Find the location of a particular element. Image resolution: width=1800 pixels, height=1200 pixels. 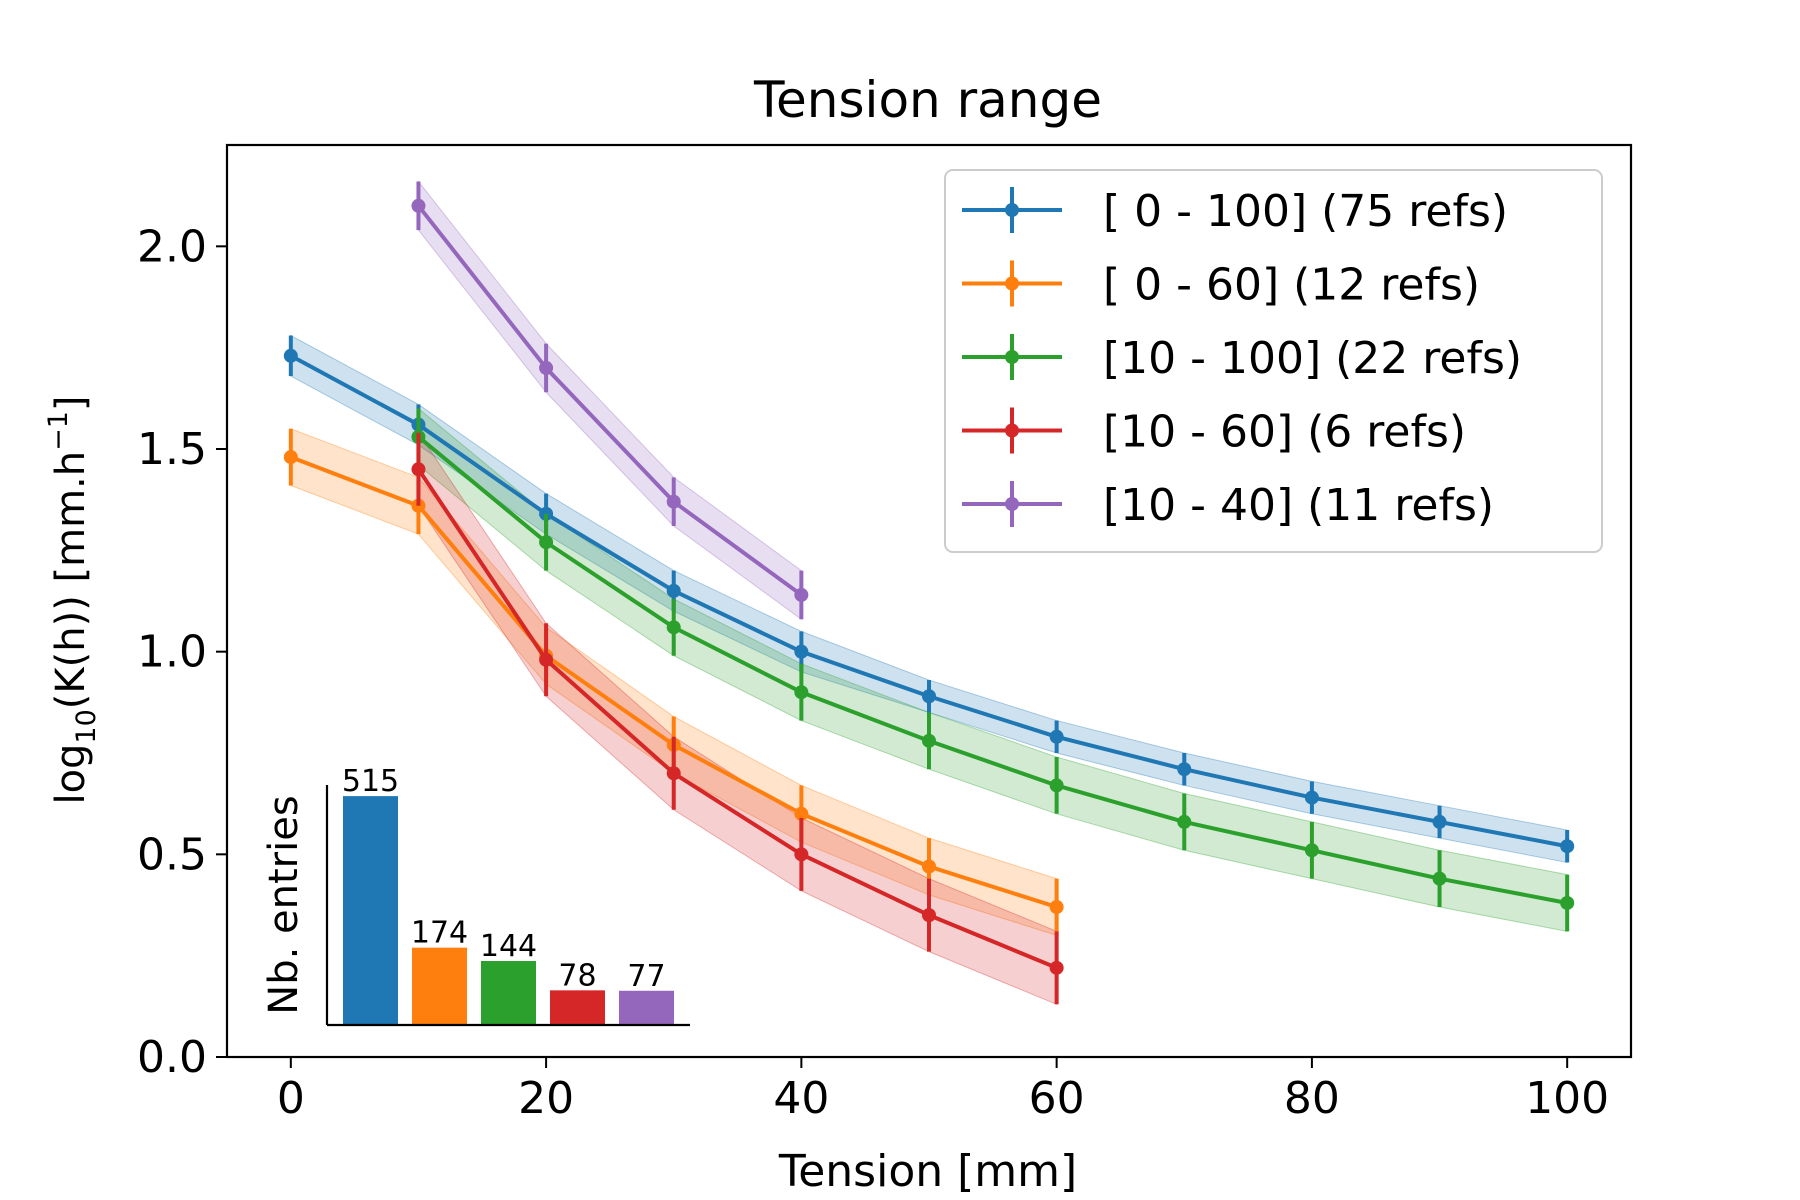

x-axis-label: Tension [mm] is located at coordinates (927, 1171).